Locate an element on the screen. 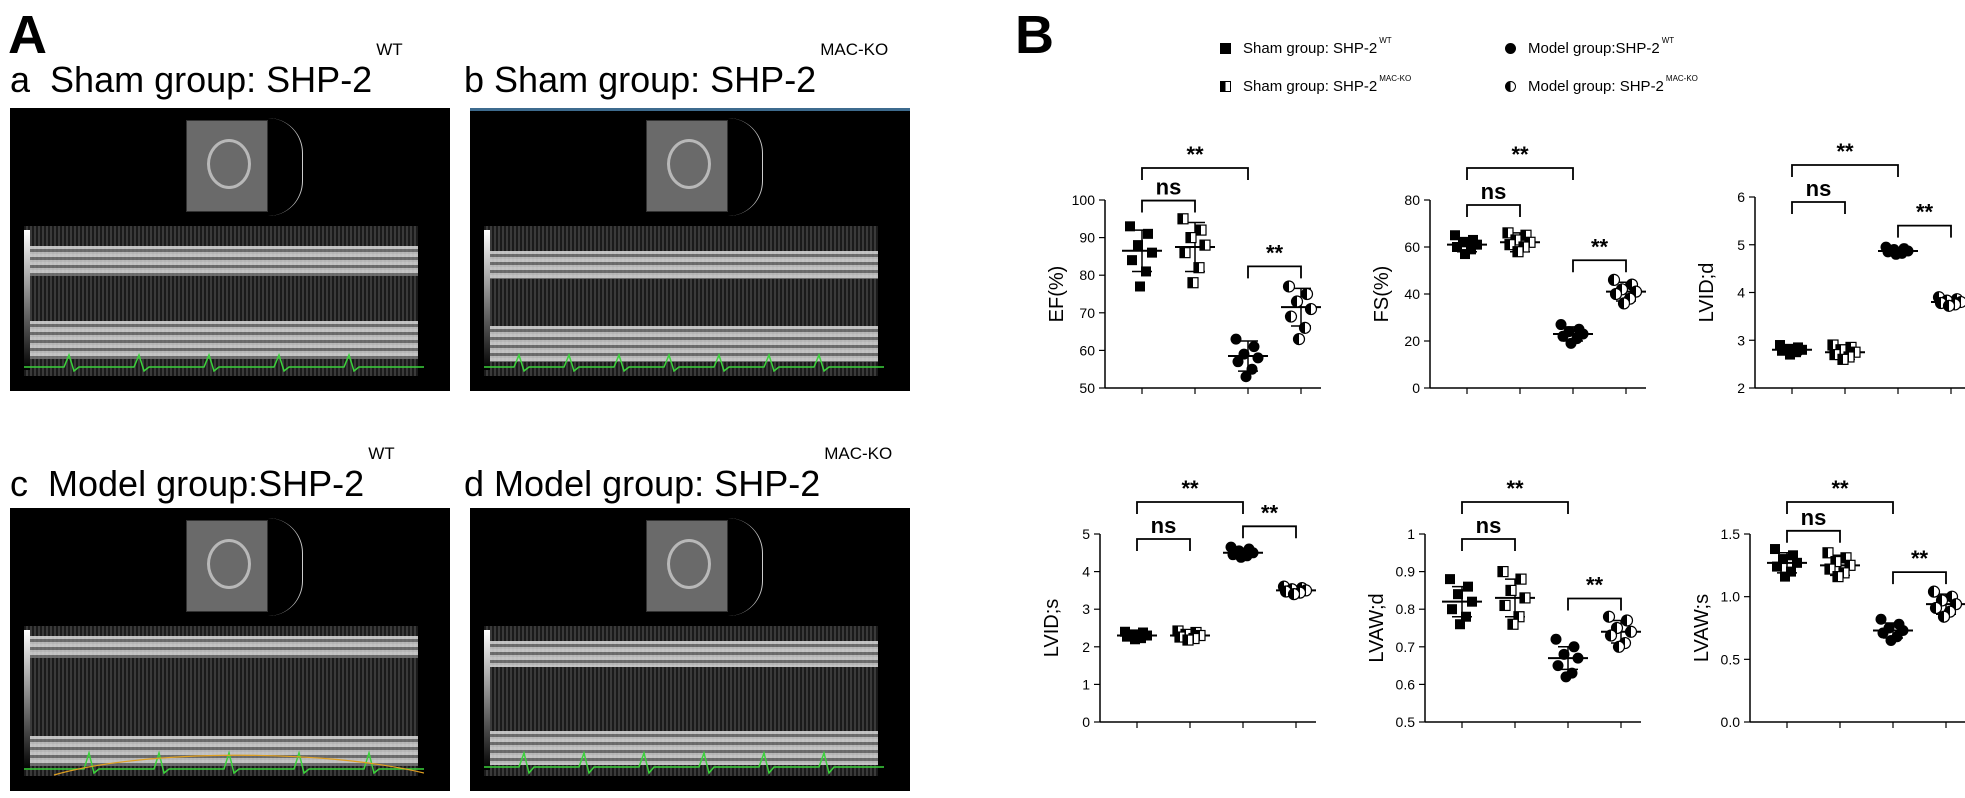 The height and width of the screenshot is (798, 1965). echo-image-d is located at coordinates (690, 649).